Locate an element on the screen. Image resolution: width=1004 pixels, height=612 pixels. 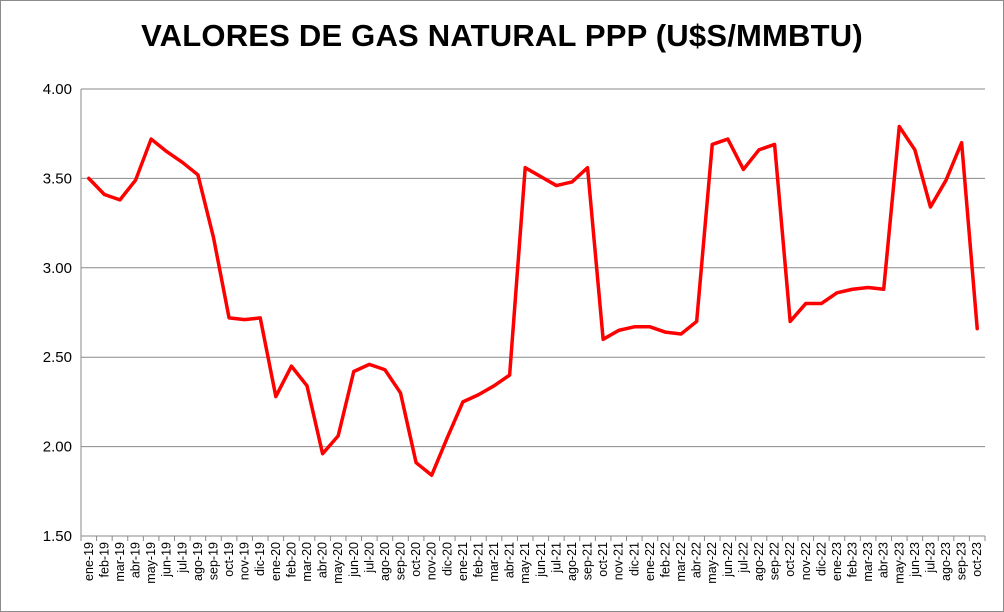
x-tick-label: ago-20 is located at coordinates (385, 561).